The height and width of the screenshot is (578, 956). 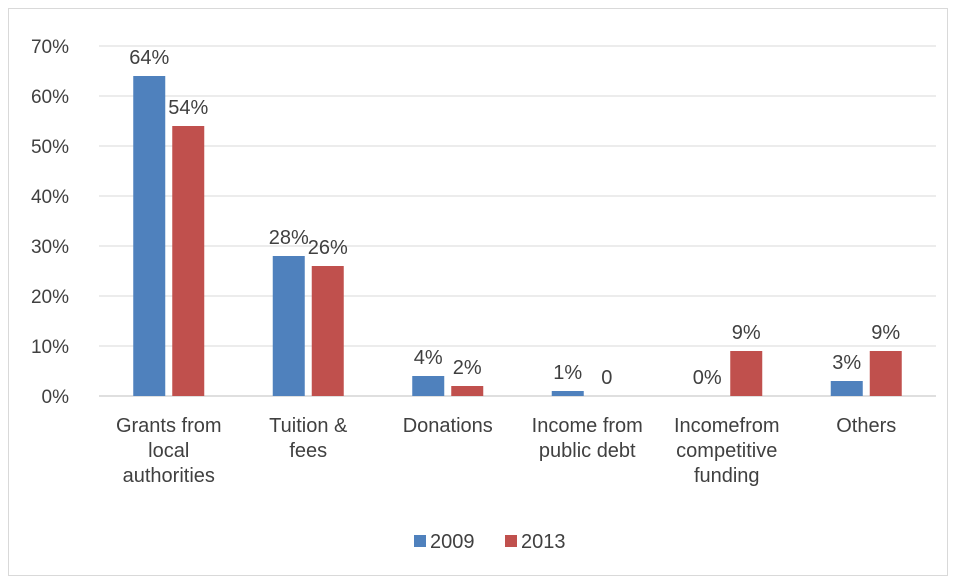 What do you see at coordinates (452, 542) in the screenshot?
I see `legend-label: 2009` at bounding box center [452, 542].